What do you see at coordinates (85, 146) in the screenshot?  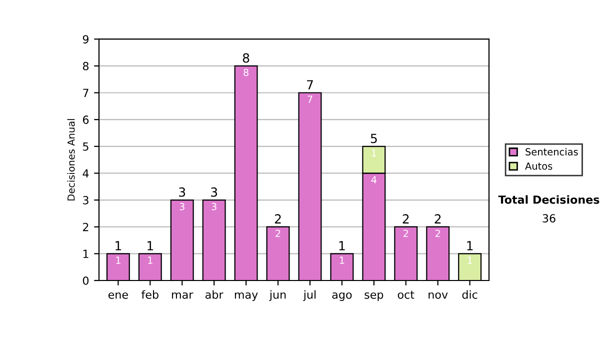 I see `y-tick-label: 5` at bounding box center [85, 146].